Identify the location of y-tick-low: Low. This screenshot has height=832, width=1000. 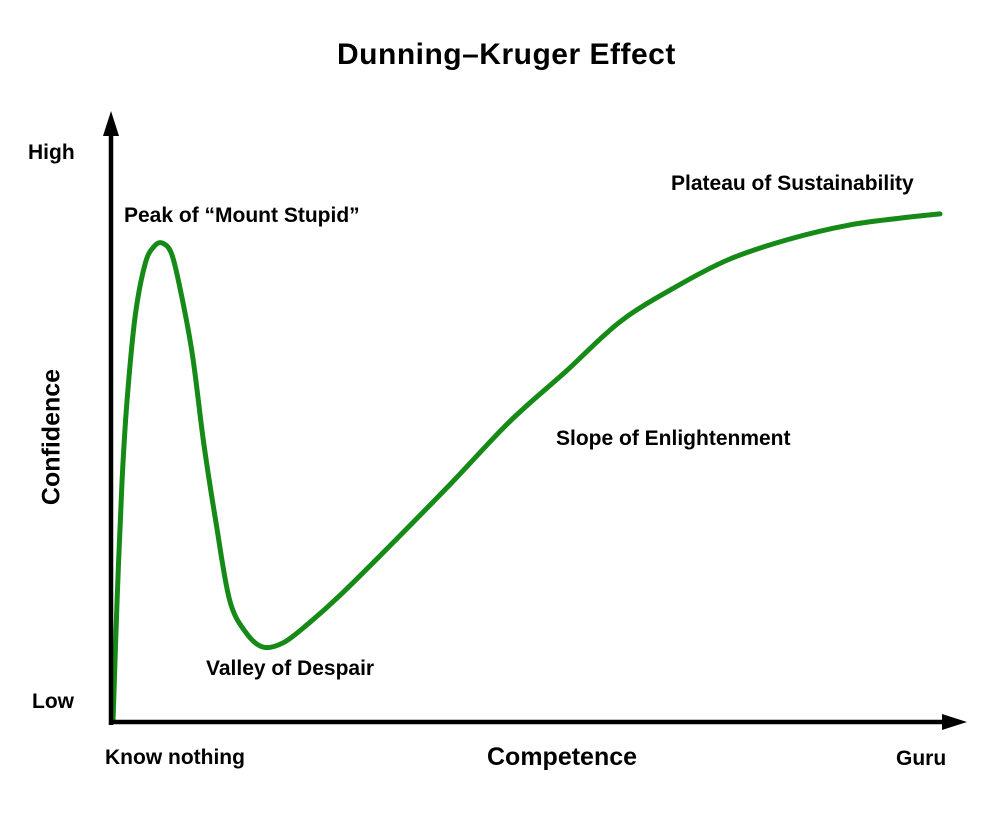
(53, 701).